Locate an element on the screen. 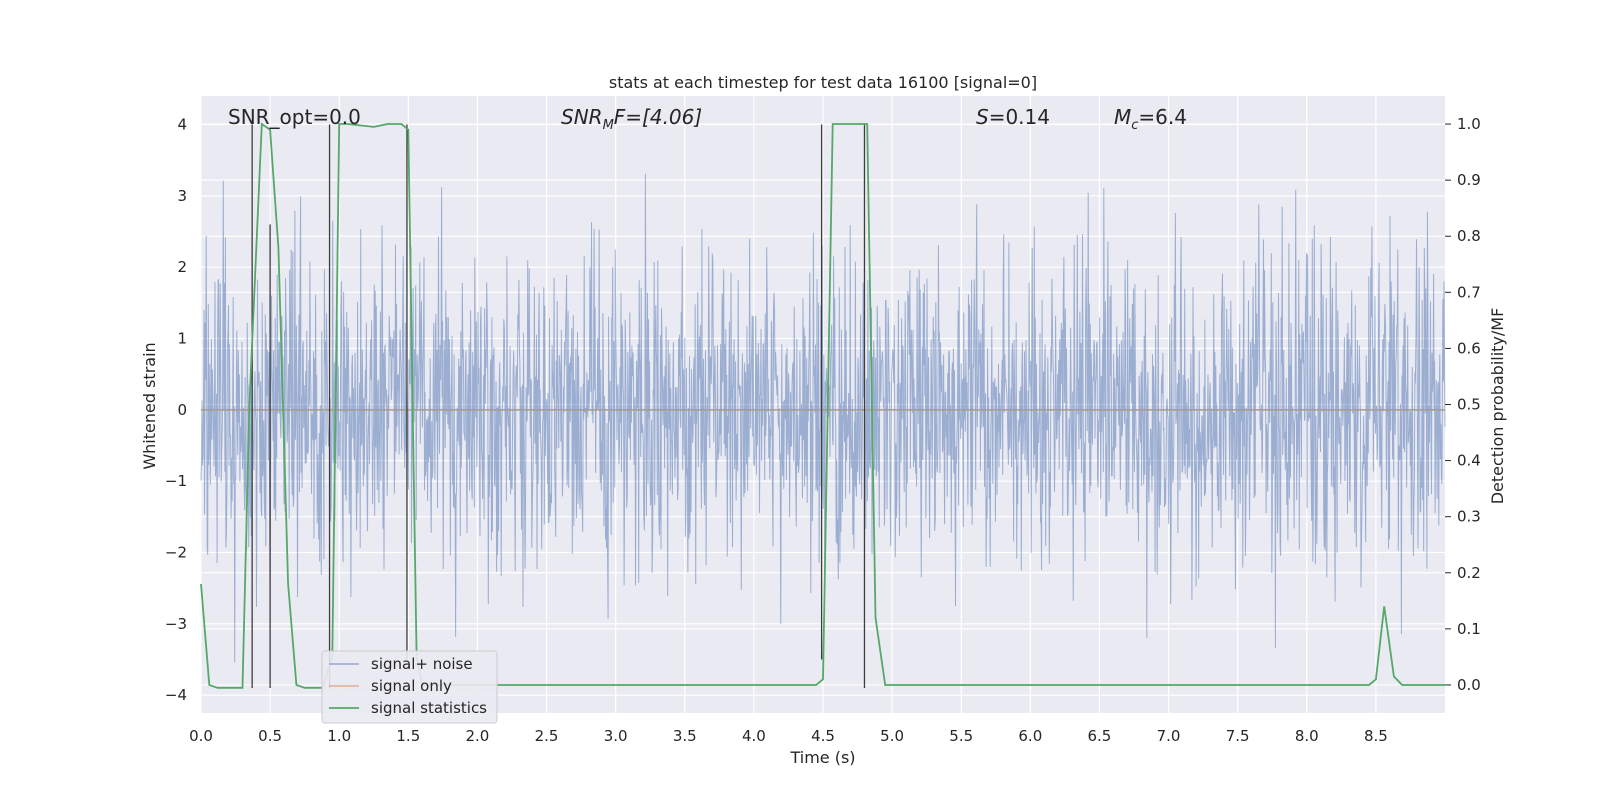 The height and width of the screenshot is (800, 1600). x-tick-label-4: 2.0 is located at coordinates (478, 736).